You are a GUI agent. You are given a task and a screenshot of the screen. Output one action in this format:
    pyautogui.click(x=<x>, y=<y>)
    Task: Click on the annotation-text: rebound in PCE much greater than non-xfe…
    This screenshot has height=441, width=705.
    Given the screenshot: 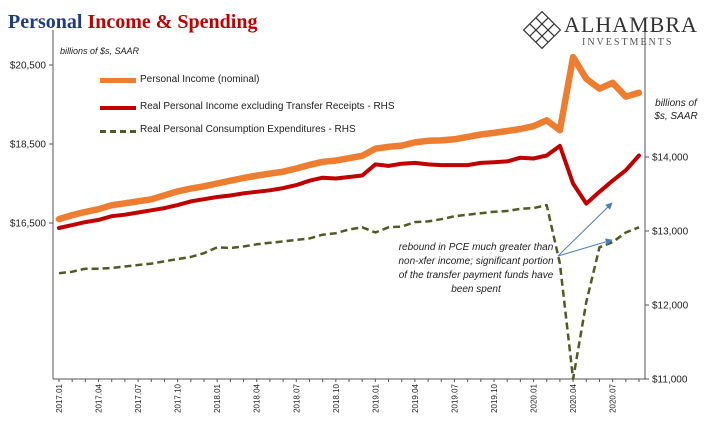 What is the action you would take?
    pyautogui.click(x=476, y=268)
    